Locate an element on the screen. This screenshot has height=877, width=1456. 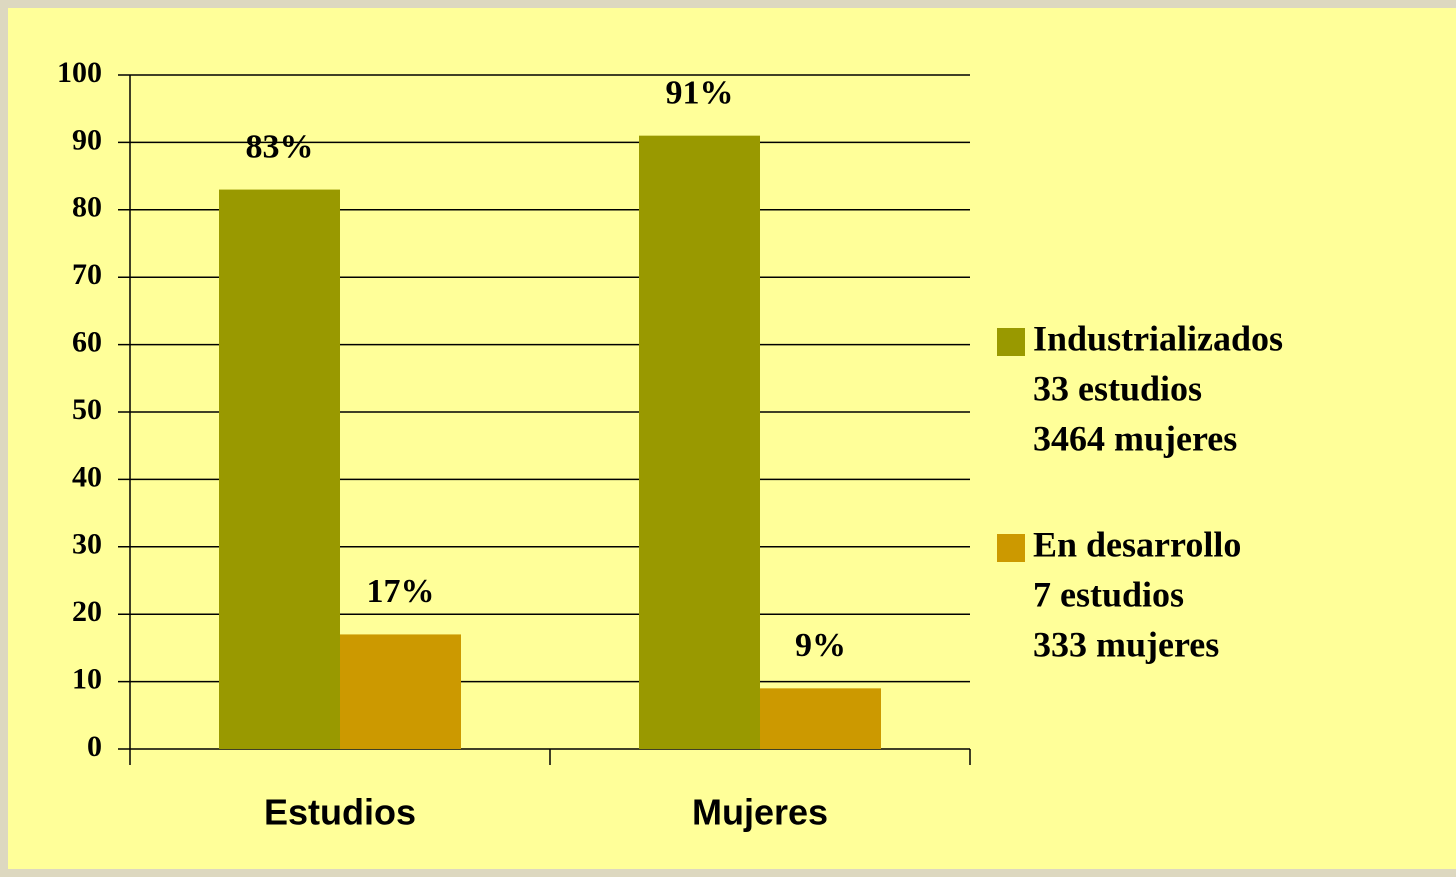
legend-detail: 33 estudios is located at coordinates (1117, 388).